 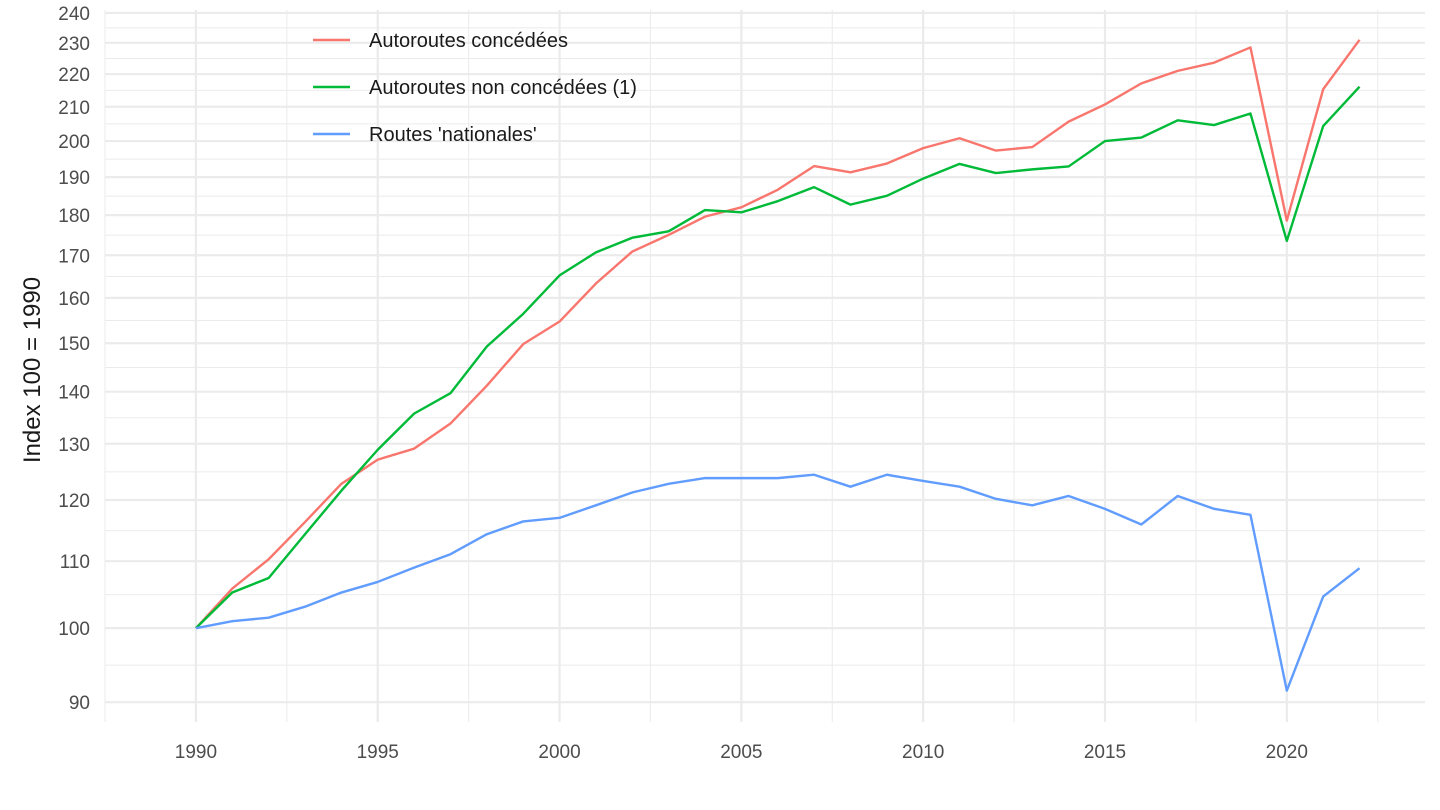 I want to click on y-tick-label: 220, so click(x=74, y=75).